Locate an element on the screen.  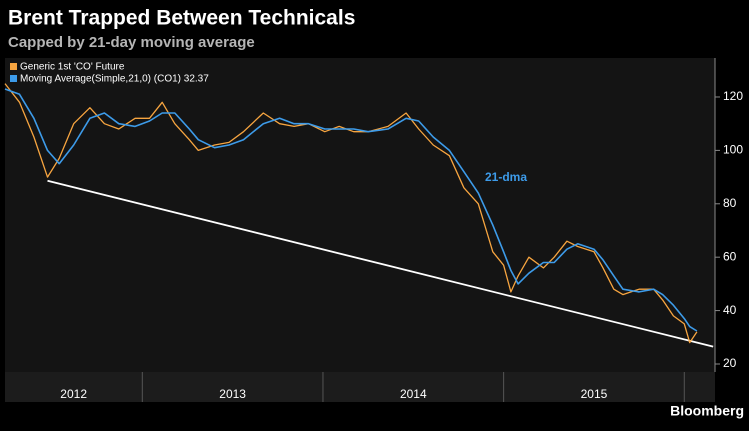
chart-subtitle: Capped by 21-day moving average is located at coordinates (131, 42).